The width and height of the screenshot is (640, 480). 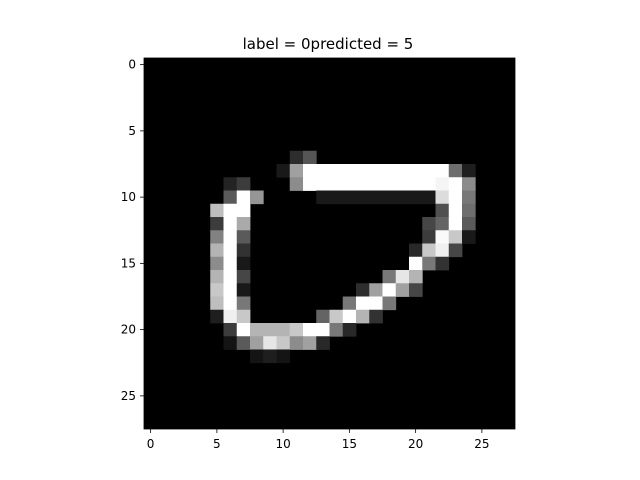 What do you see at coordinates (151, 444) in the screenshot?
I see `x-tick-label: 0` at bounding box center [151, 444].